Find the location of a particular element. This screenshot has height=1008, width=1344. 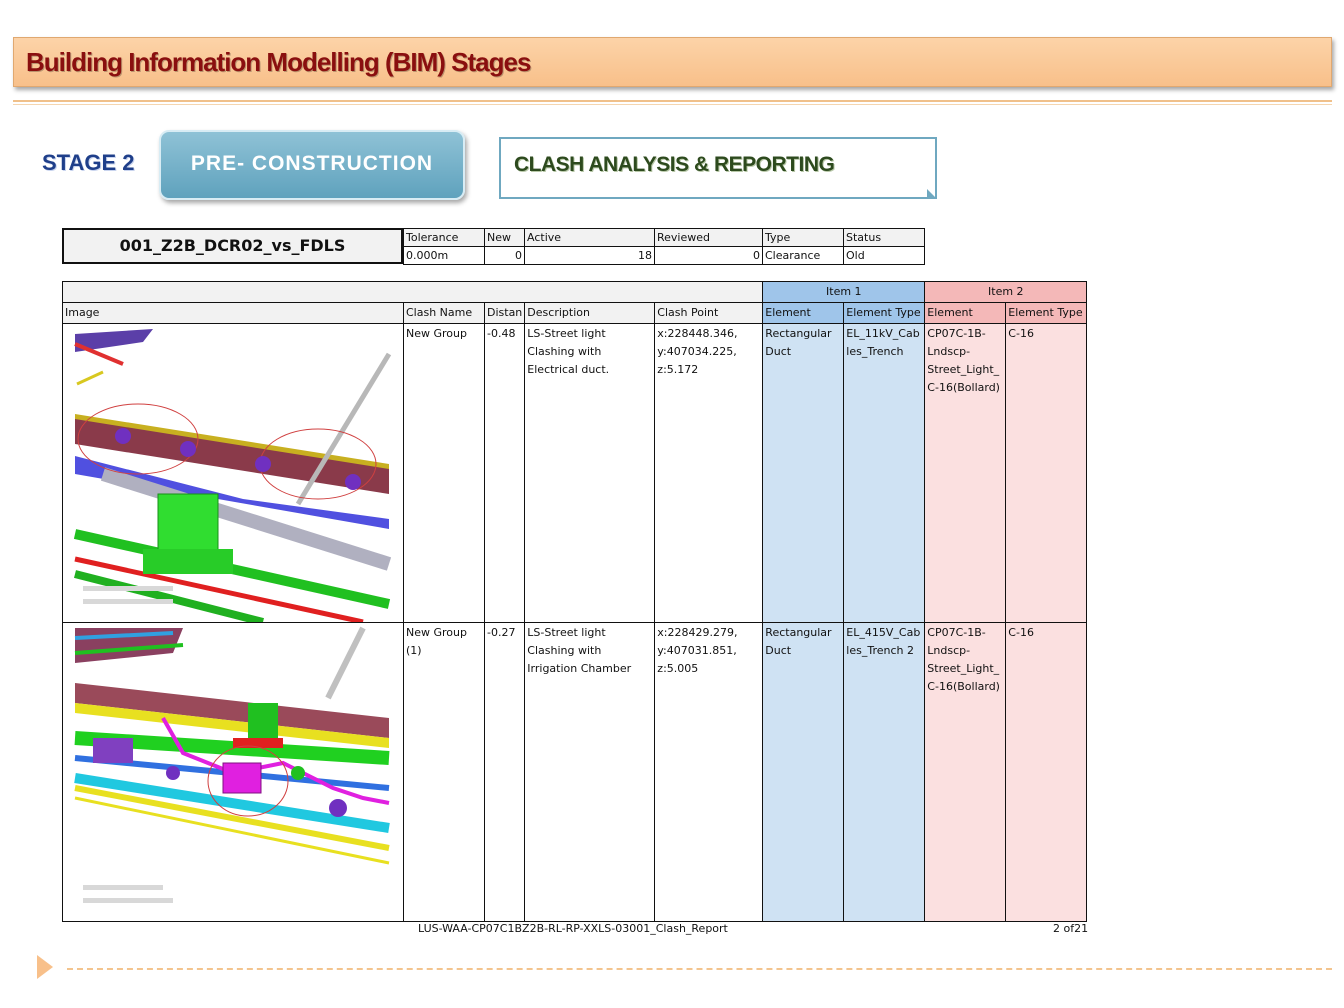

summary-header: New is located at coordinates (504, 237).